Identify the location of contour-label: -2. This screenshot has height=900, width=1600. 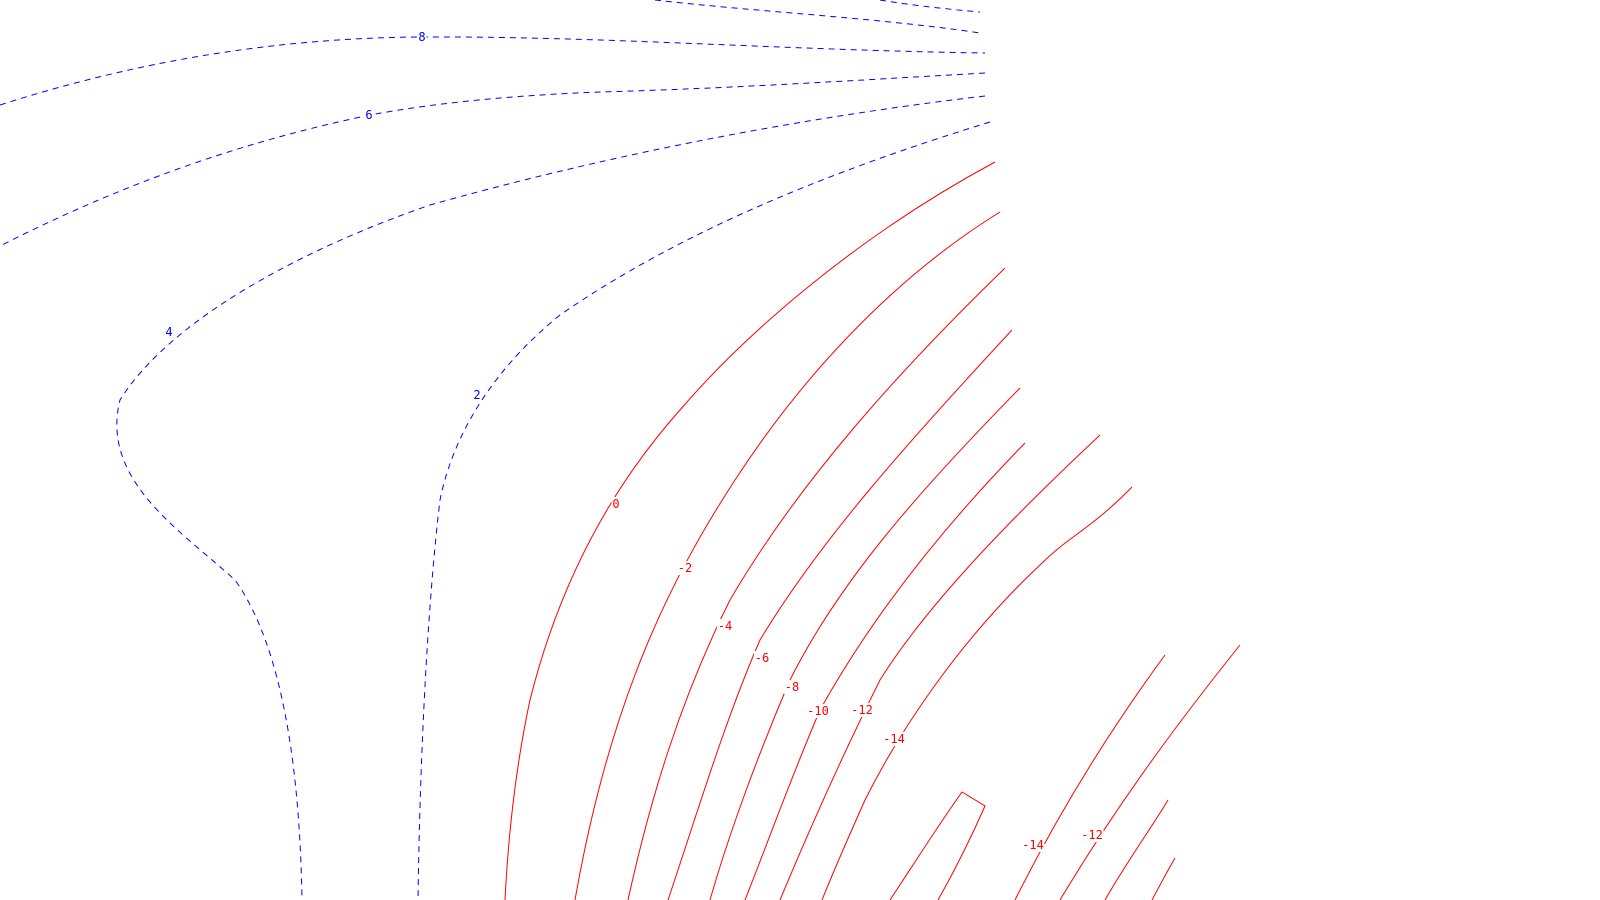
(685, 568).